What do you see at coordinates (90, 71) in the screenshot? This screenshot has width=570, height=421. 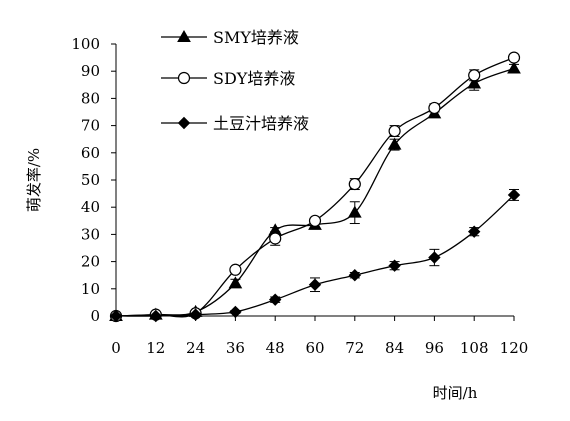 I see `y-tick-label: 90` at bounding box center [90, 71].